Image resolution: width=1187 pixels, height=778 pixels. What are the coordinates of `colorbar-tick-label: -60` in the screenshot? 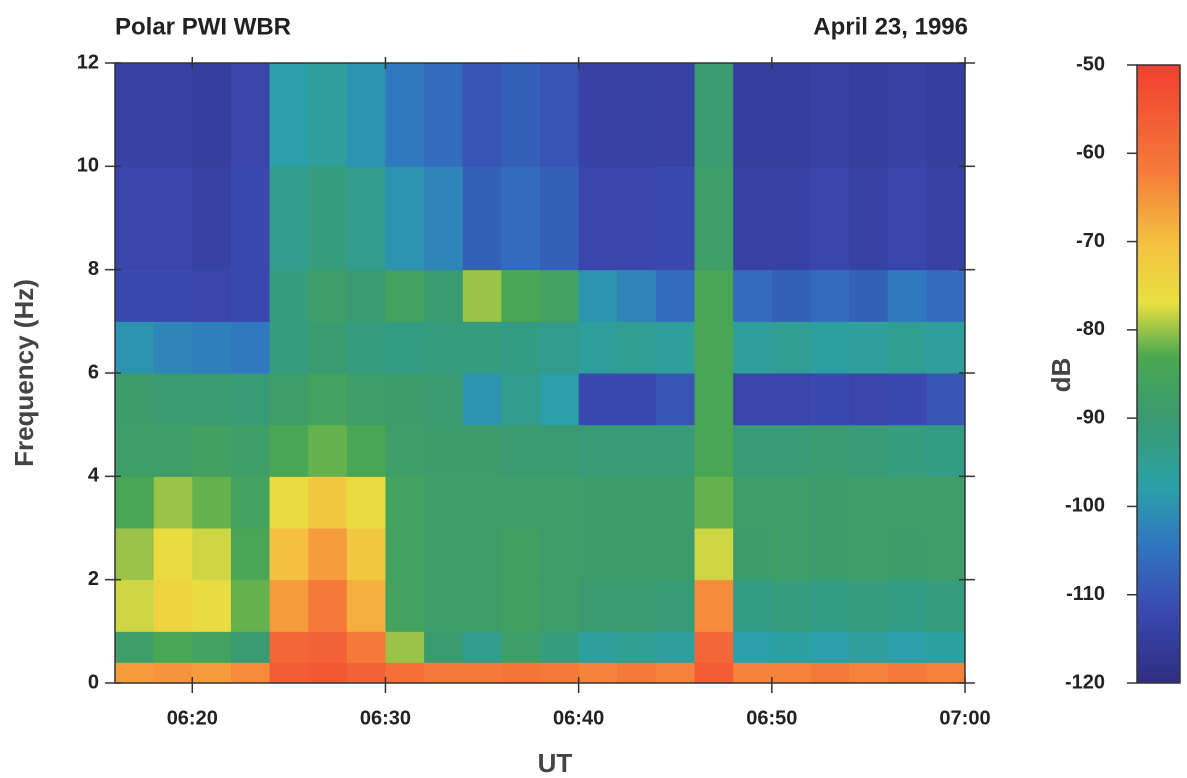 It's located at (1090, 153).